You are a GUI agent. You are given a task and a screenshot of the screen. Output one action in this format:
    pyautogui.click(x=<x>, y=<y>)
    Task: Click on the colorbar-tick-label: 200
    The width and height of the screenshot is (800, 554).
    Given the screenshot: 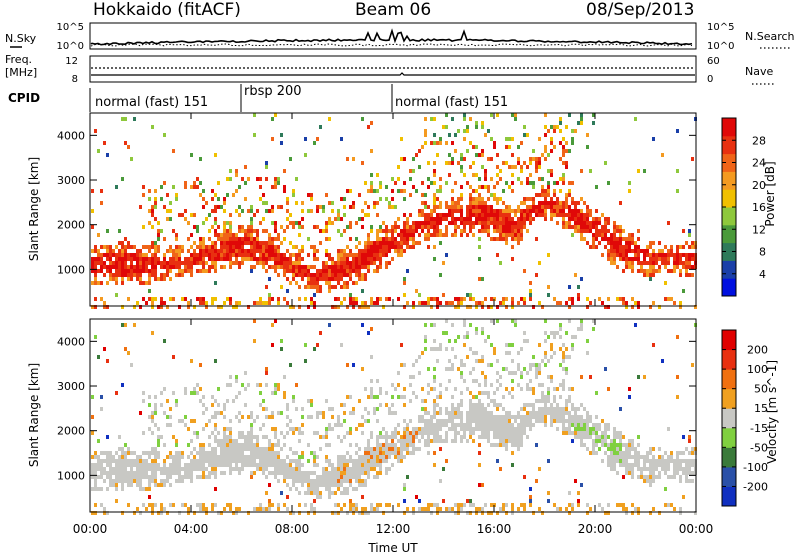 What is the action you would take?
    pyautogui.click(x=757, y=350)
    